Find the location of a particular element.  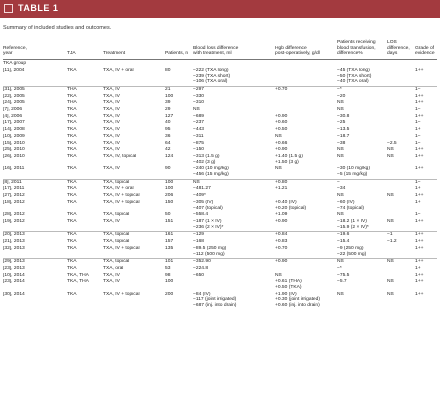

cell-patients: 50 is located at coordinates (168, 215).